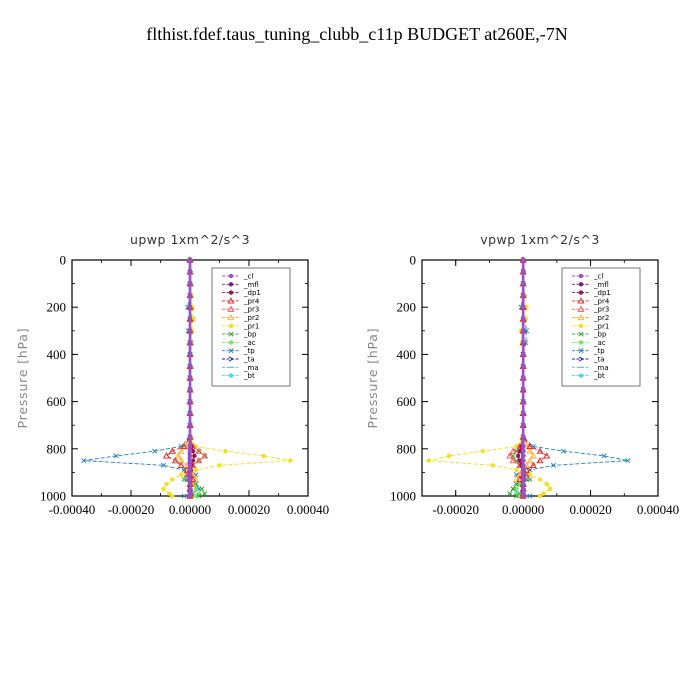 This screenshot has width=700, height=700. Describe the element at coordinates (190, 239) in the screenshot. I see `panel-title: upwp 1xm^2/s^3` at that location.